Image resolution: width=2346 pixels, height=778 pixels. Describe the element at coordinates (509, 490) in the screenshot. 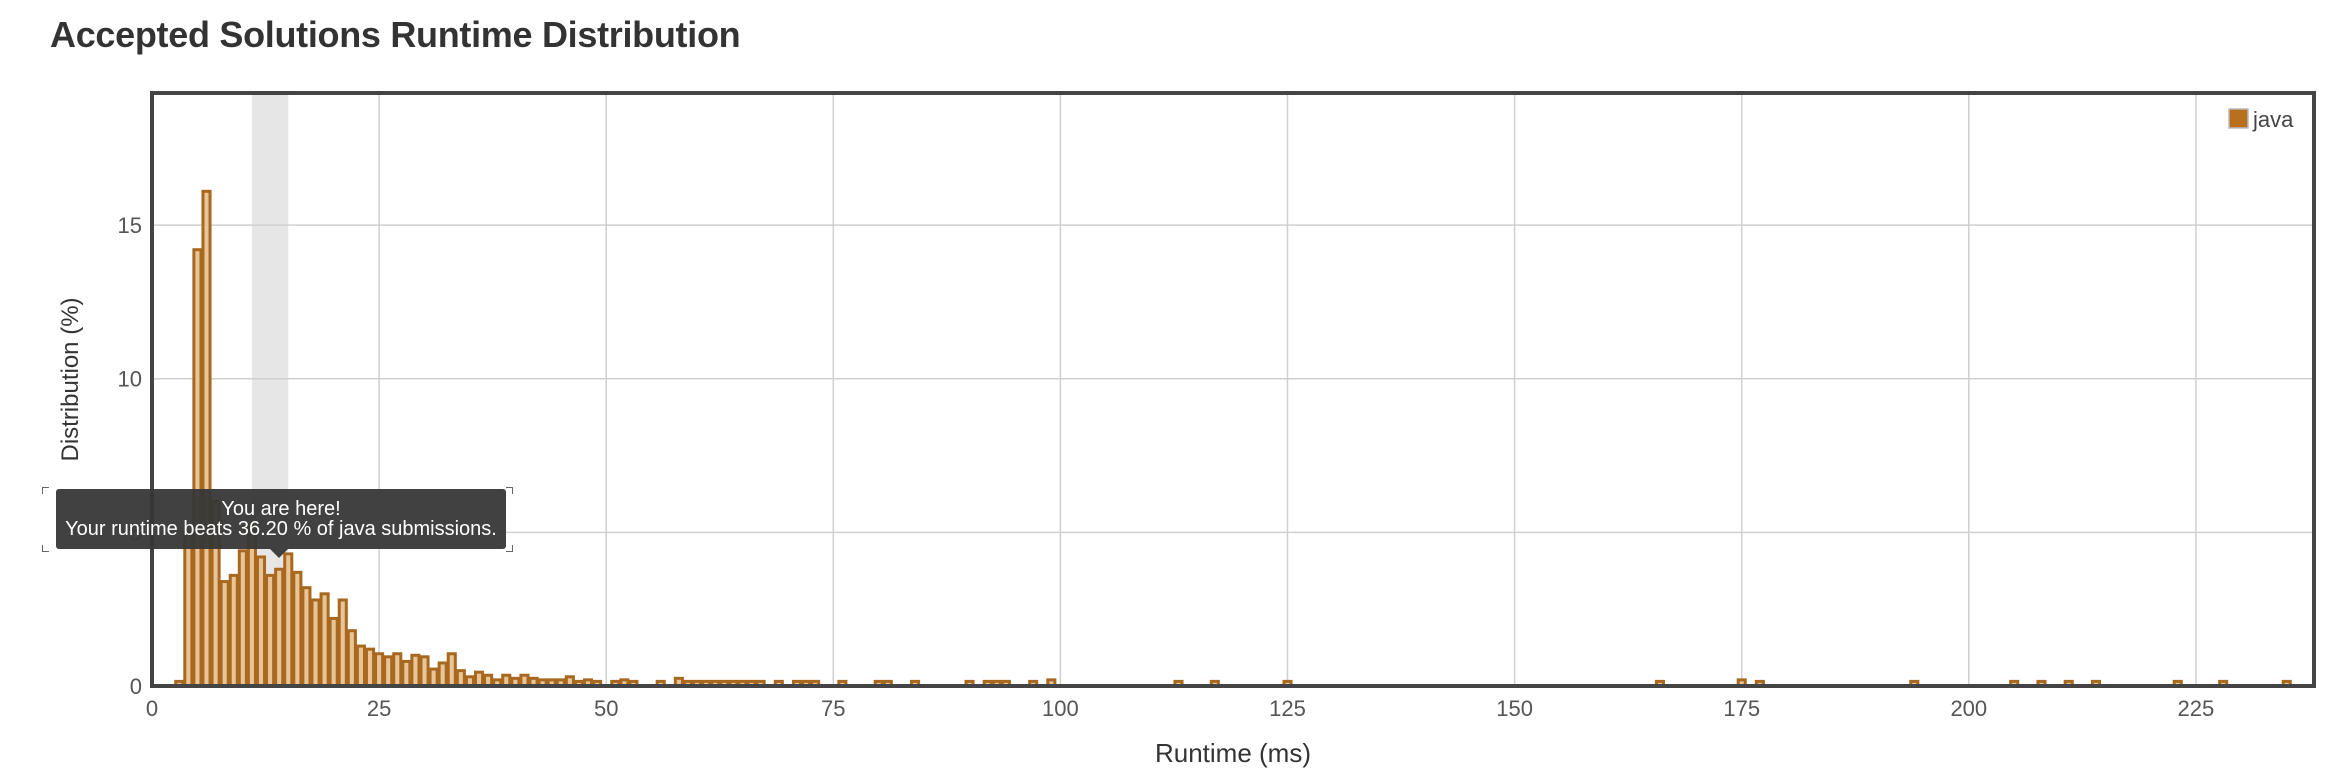

I see `tooltip-corner-tr` at that location.